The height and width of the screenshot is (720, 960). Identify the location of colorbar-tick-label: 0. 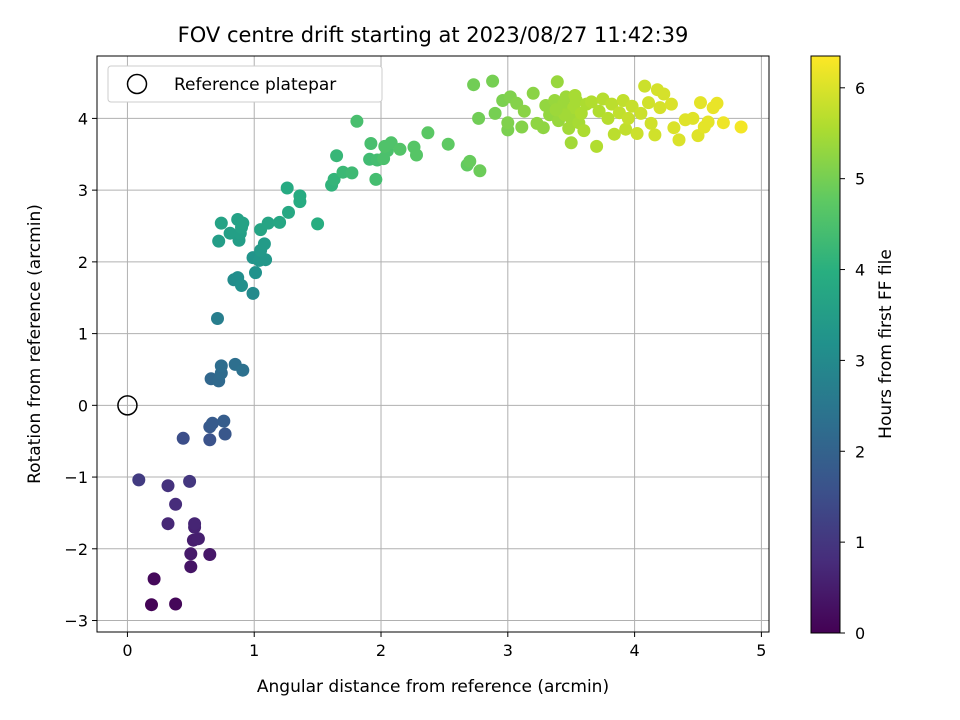
(860, 633).